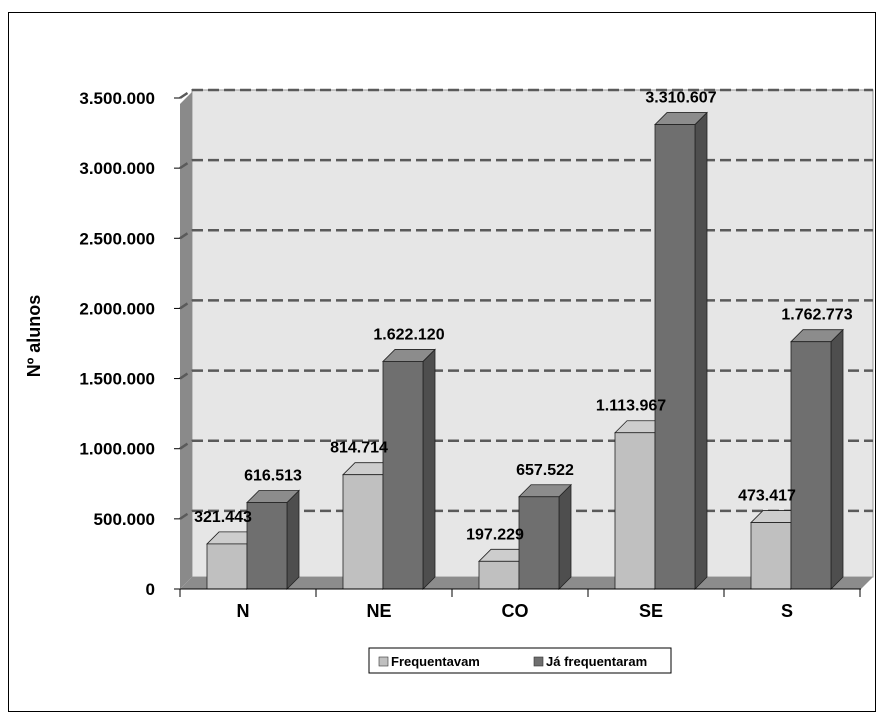  I want to click on legend: Frequentavam Já frequentaram, so click(520, 660).